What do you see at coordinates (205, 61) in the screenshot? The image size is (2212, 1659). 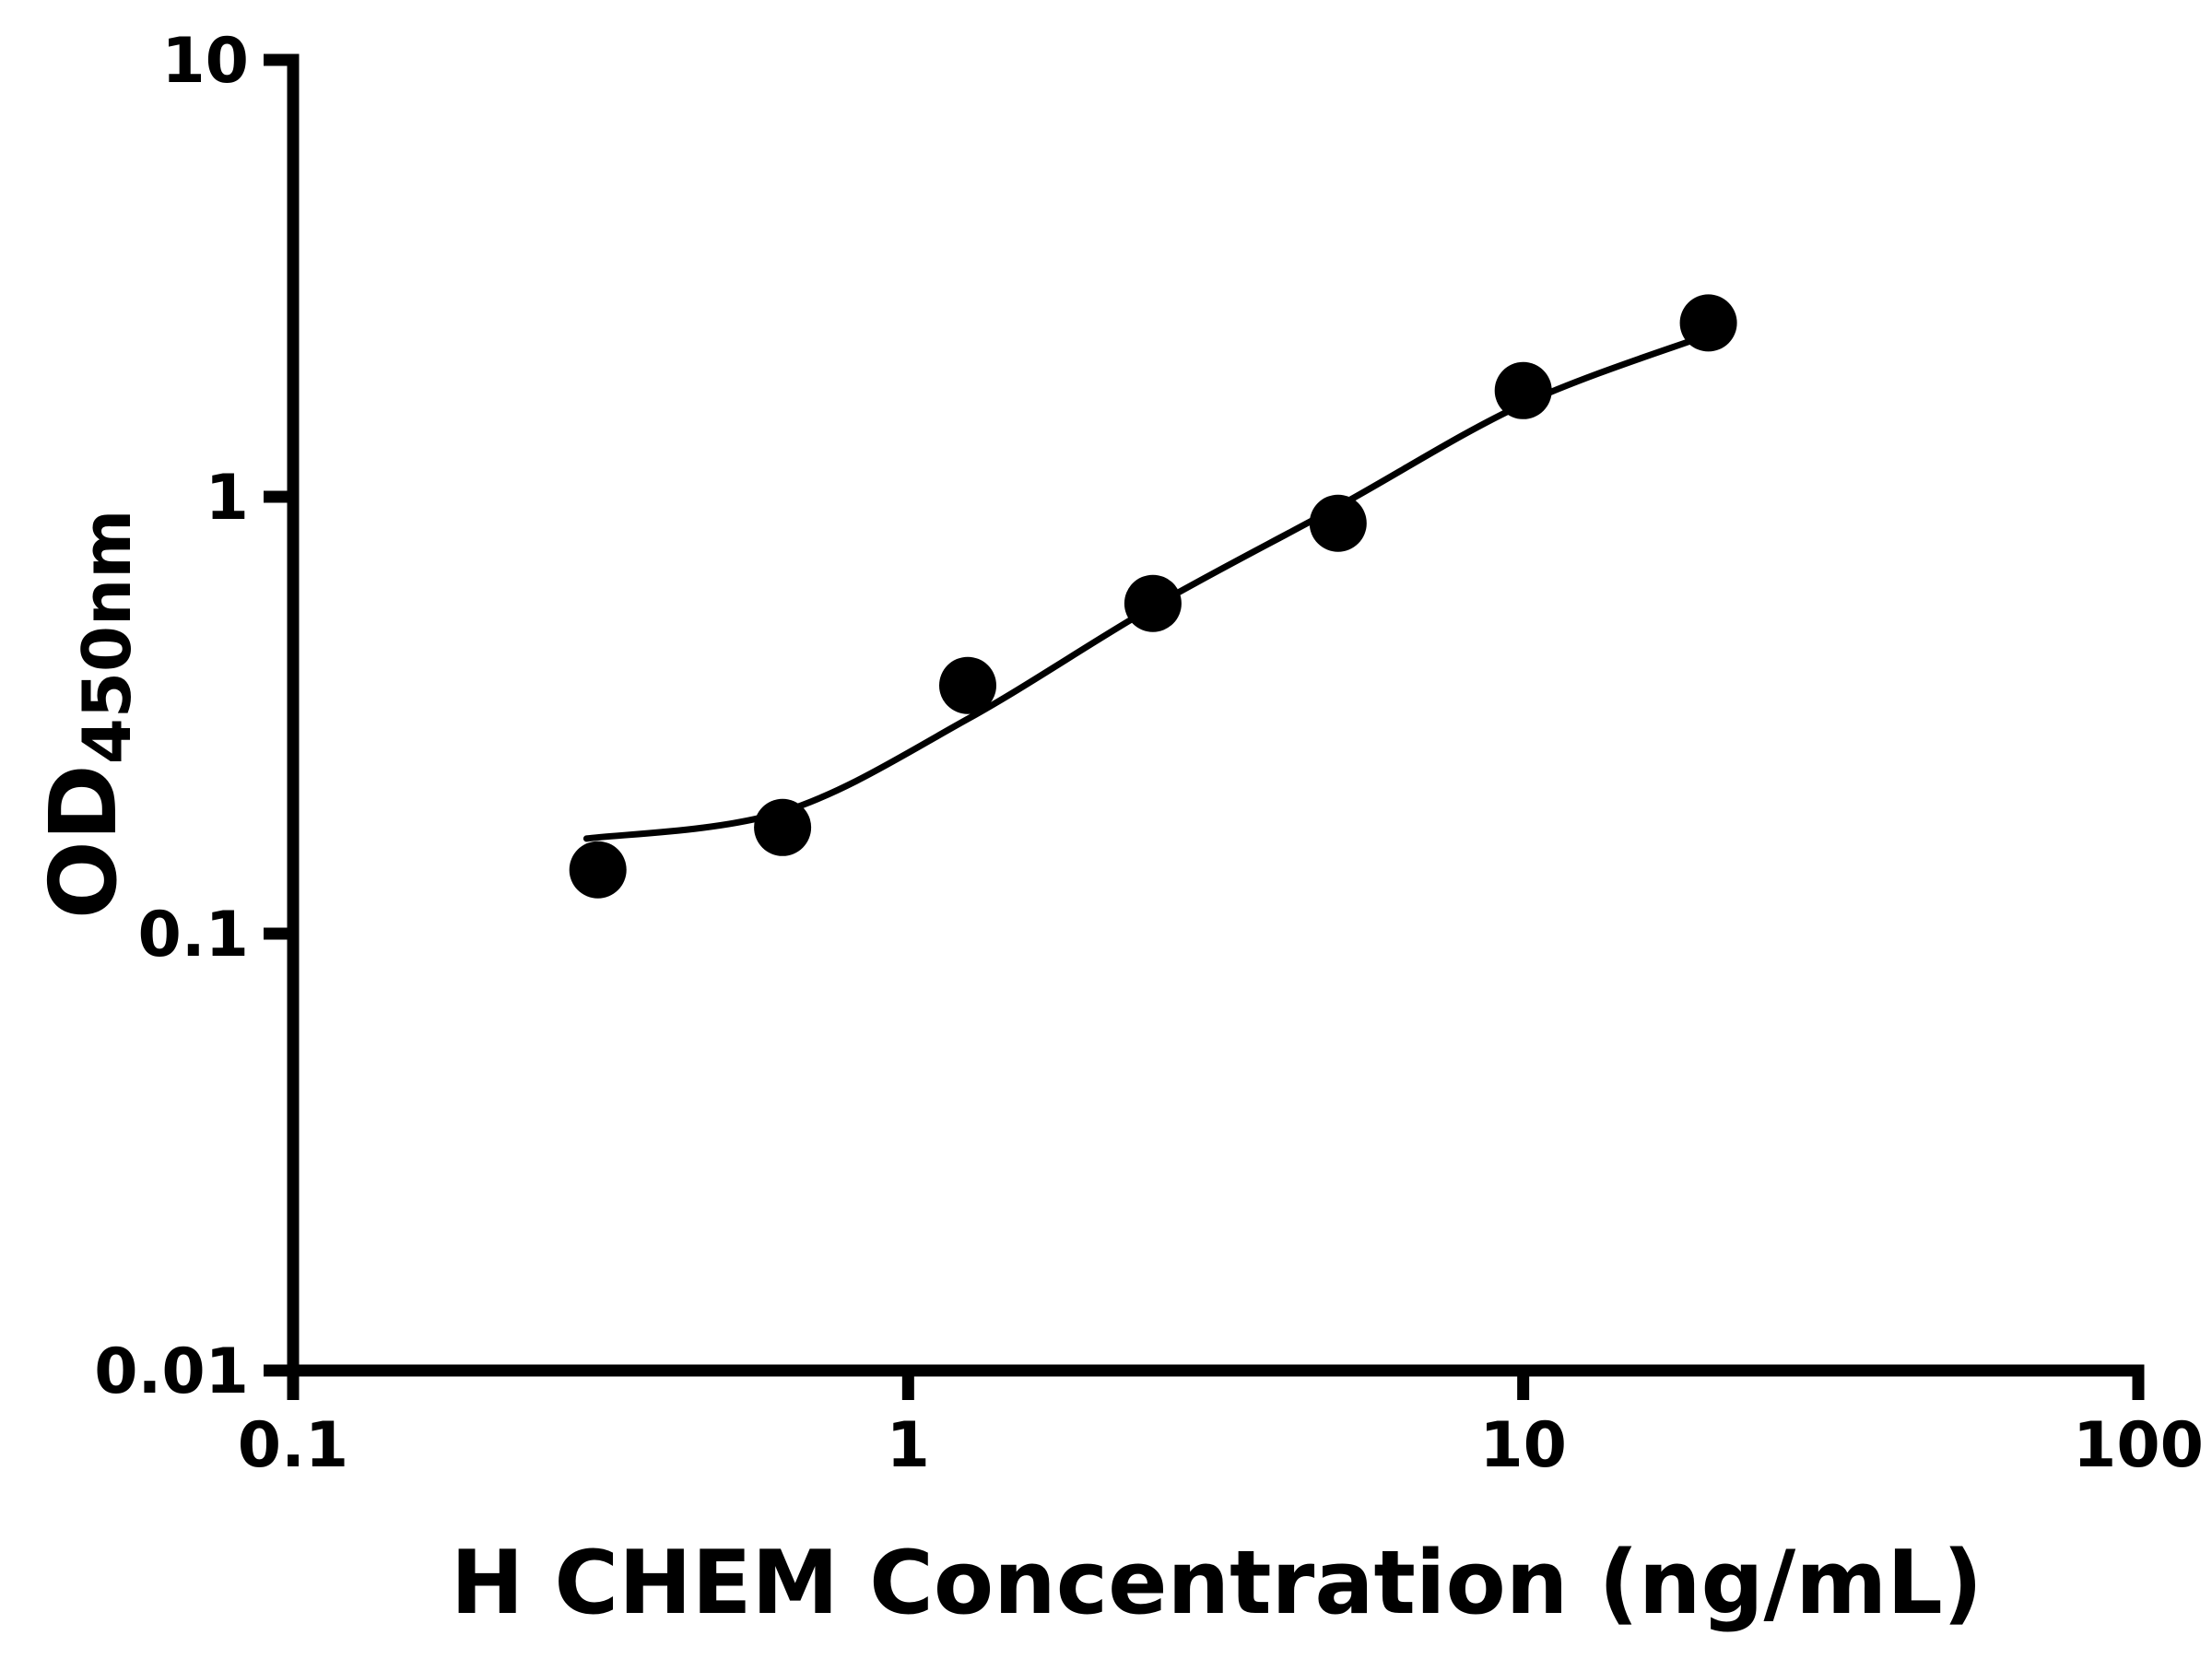 I see `y-tick-label: 10` at bounding box center [205, 61].